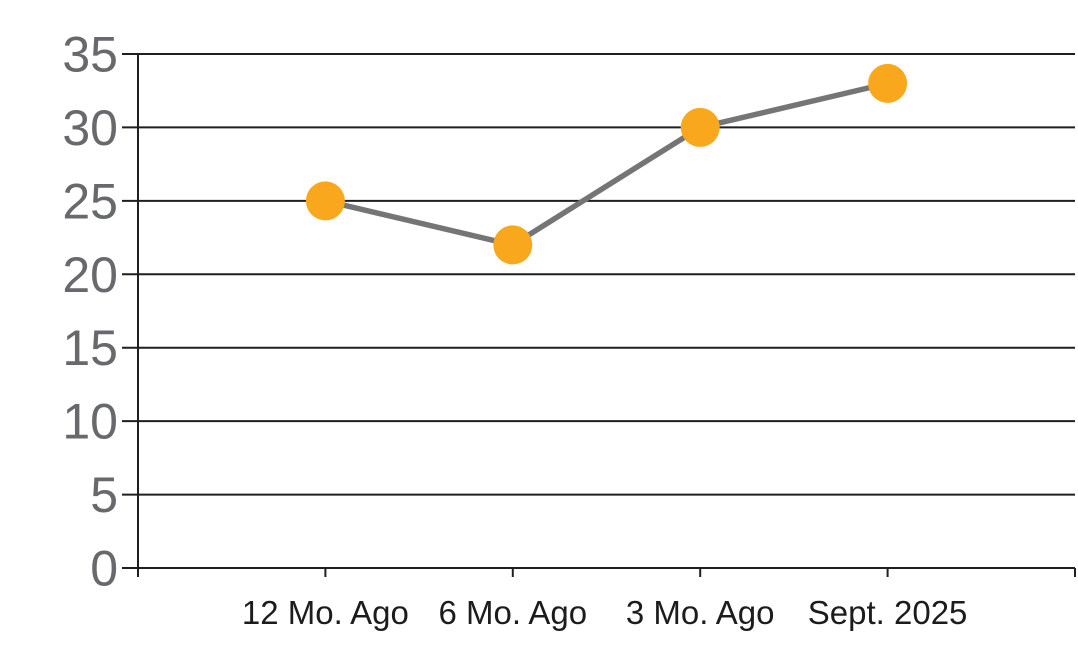 The height and width of the screenshot is (663, 1078). I want to click on y-tick-label: 25, so click(90, 201).